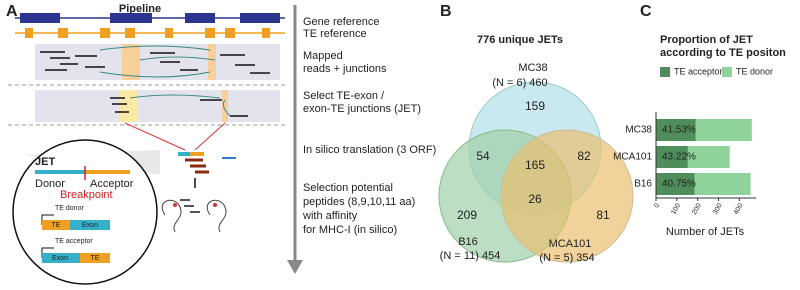 This screenshot has height=290, width=800. Describe the element at coordinates (679, 130) in the screenshot. I see `share-label: 41.53%` at that location.